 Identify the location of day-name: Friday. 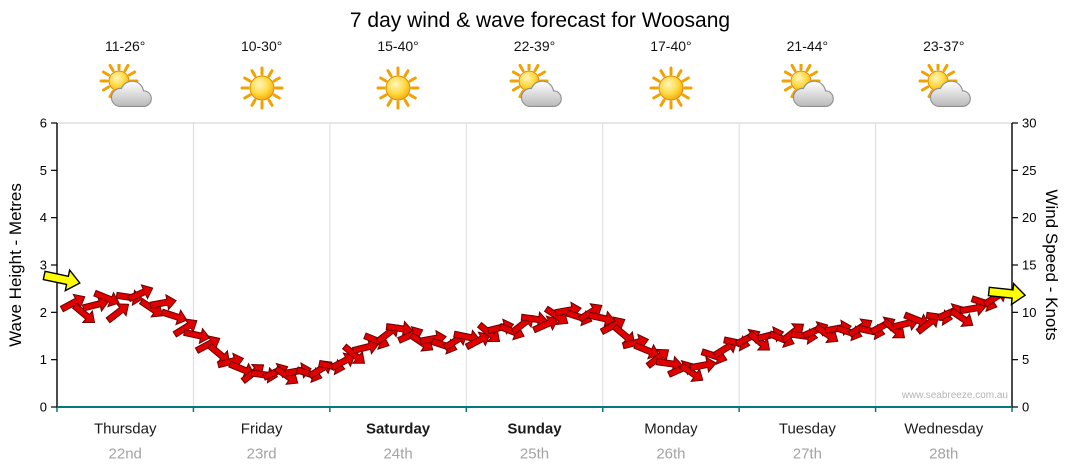
(261, 429).